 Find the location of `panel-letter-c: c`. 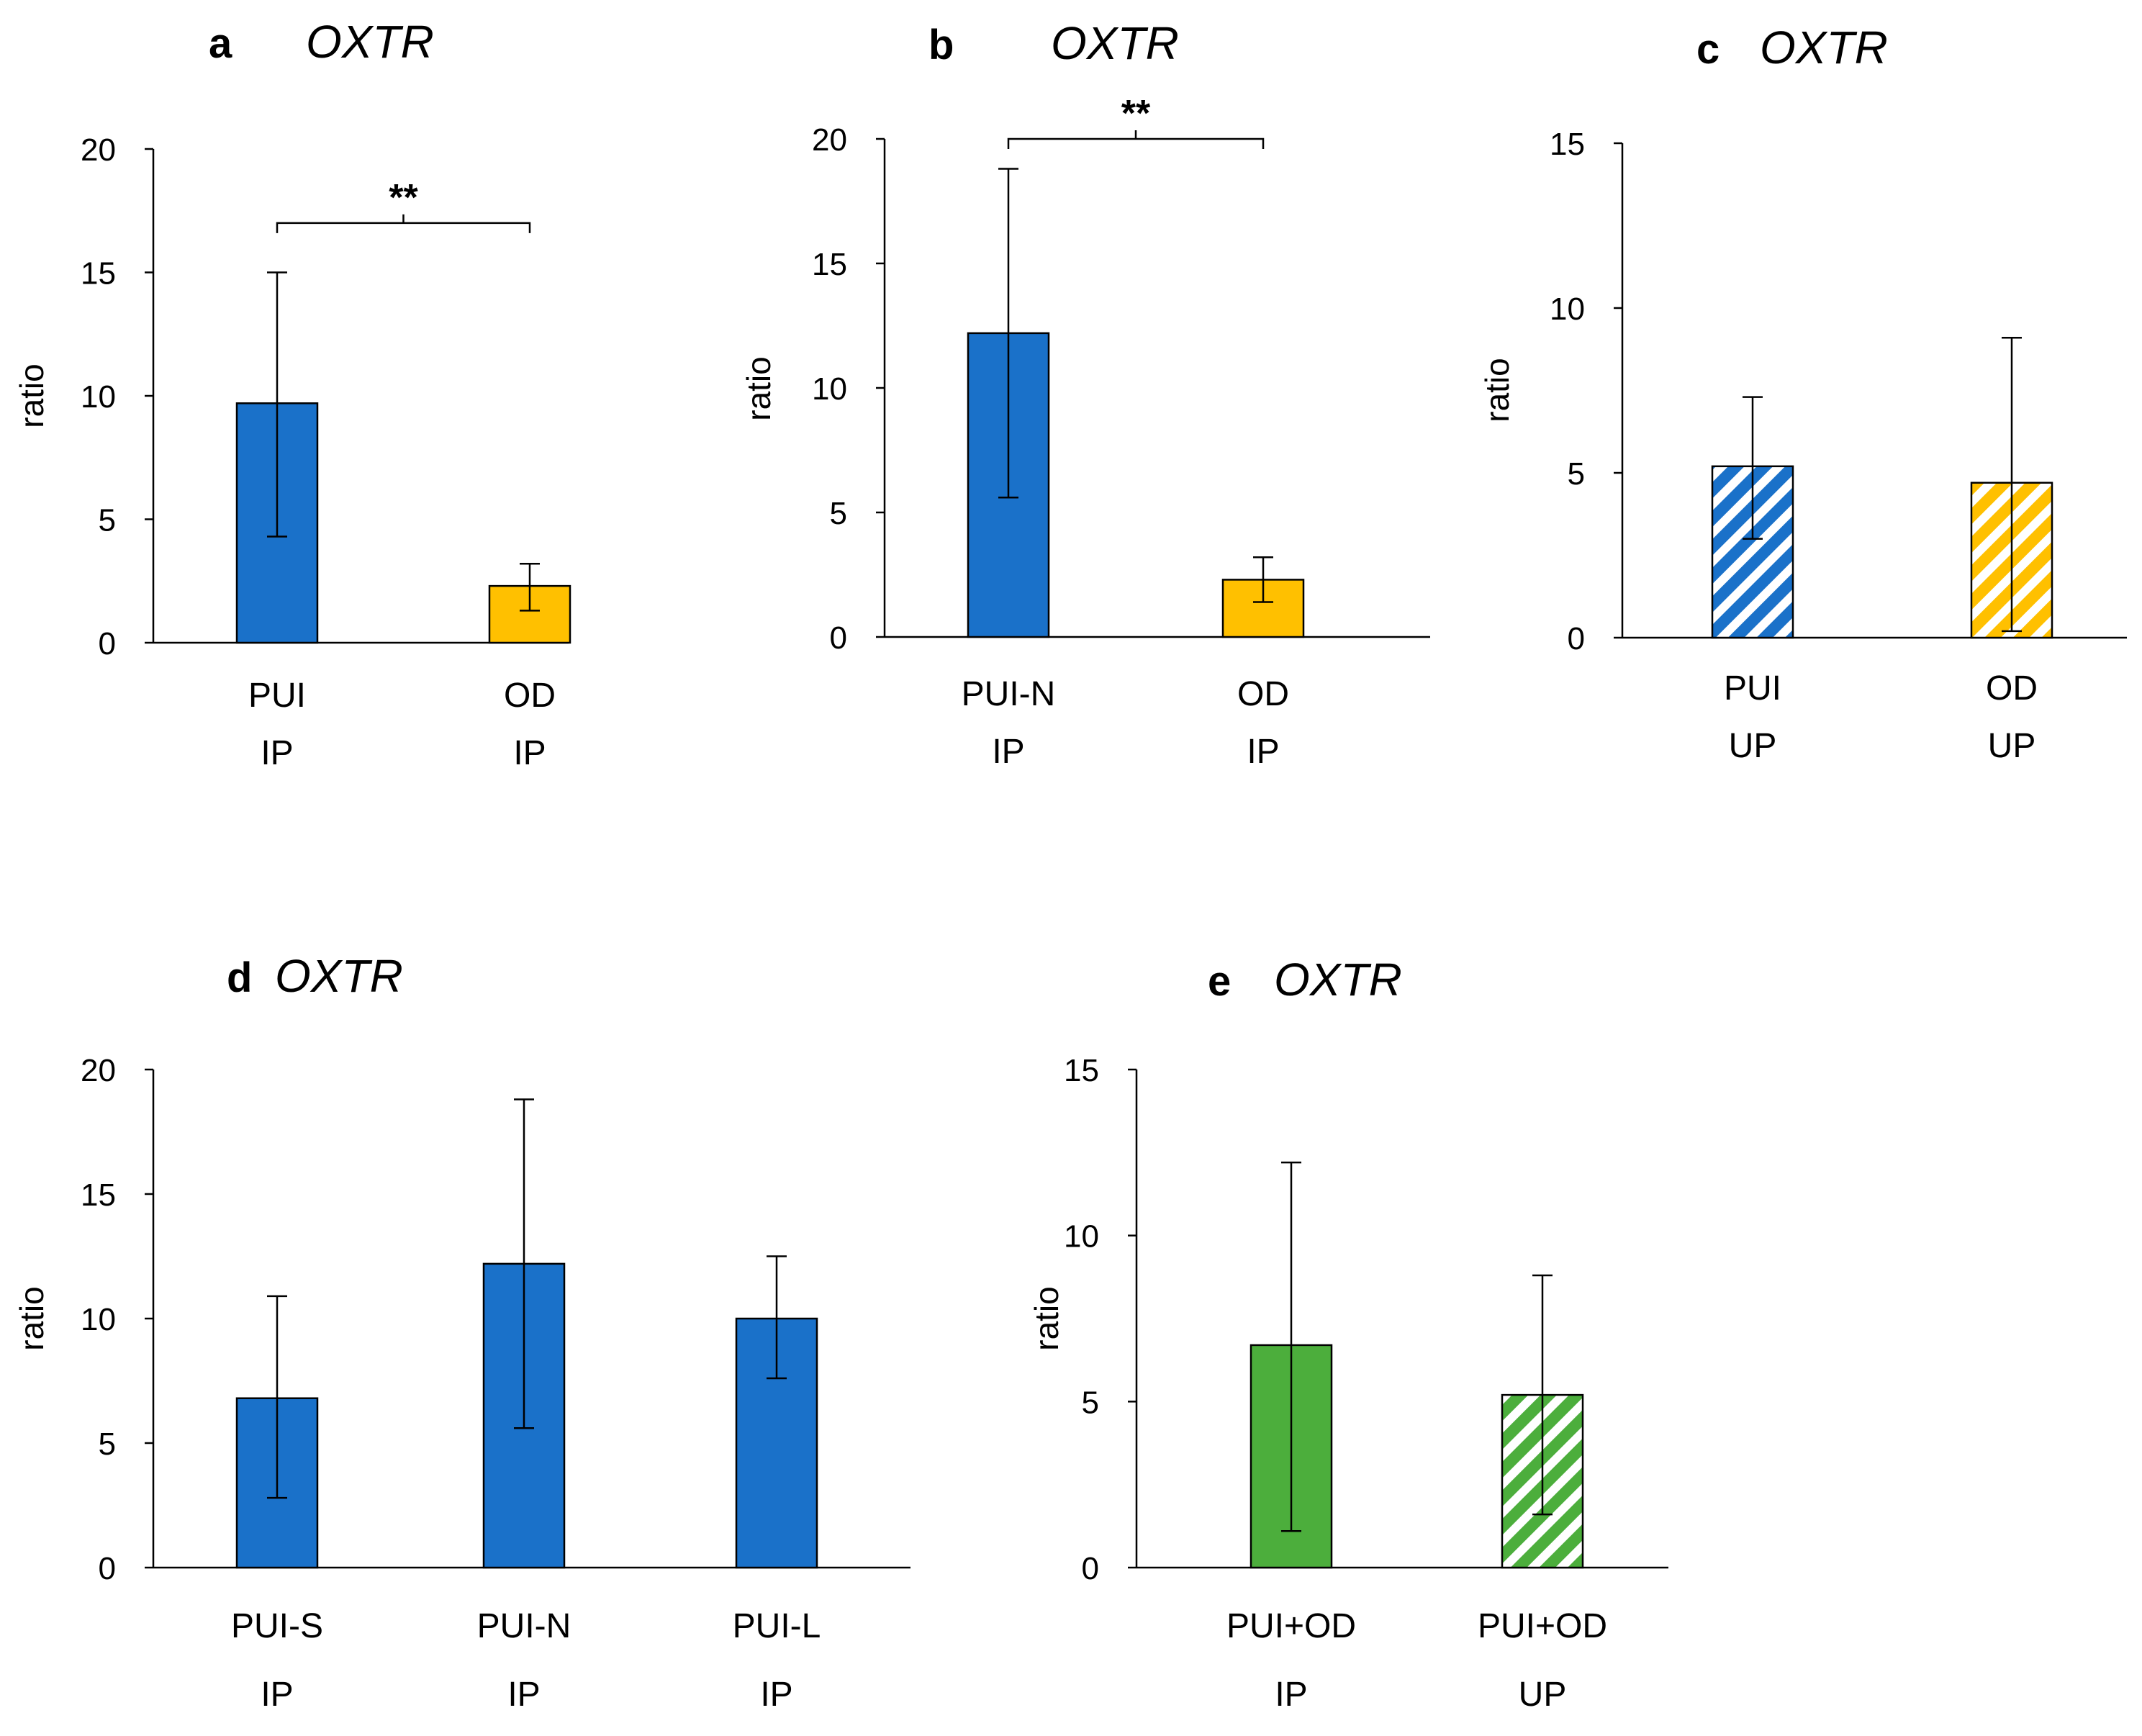

panel-letter-c: c is located at coordinates (1708, 49).